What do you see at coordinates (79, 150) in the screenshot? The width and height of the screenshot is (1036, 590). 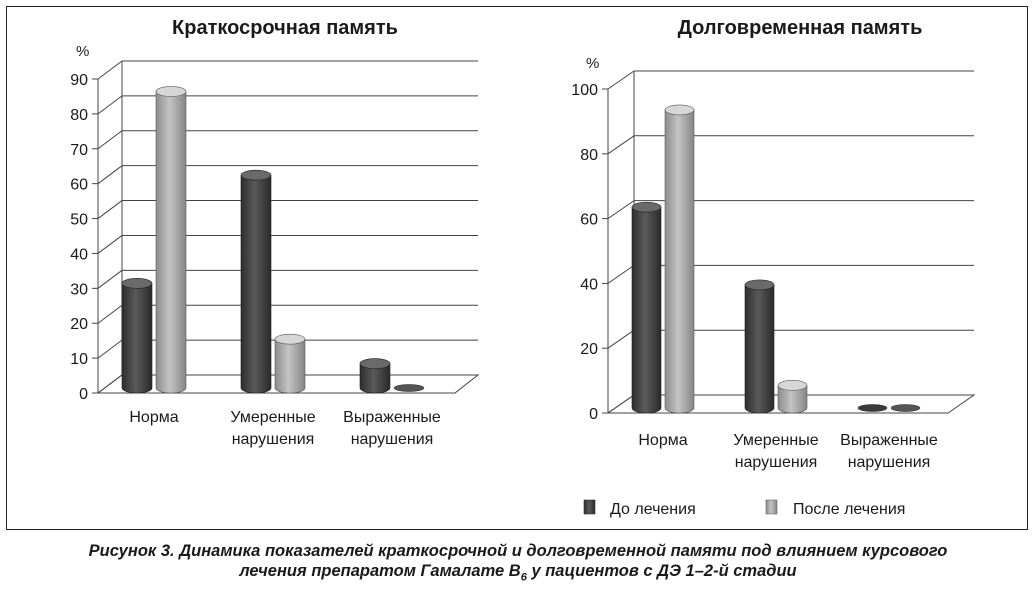 I see `y-tick-label: 70` at bounding box center [79, 150].